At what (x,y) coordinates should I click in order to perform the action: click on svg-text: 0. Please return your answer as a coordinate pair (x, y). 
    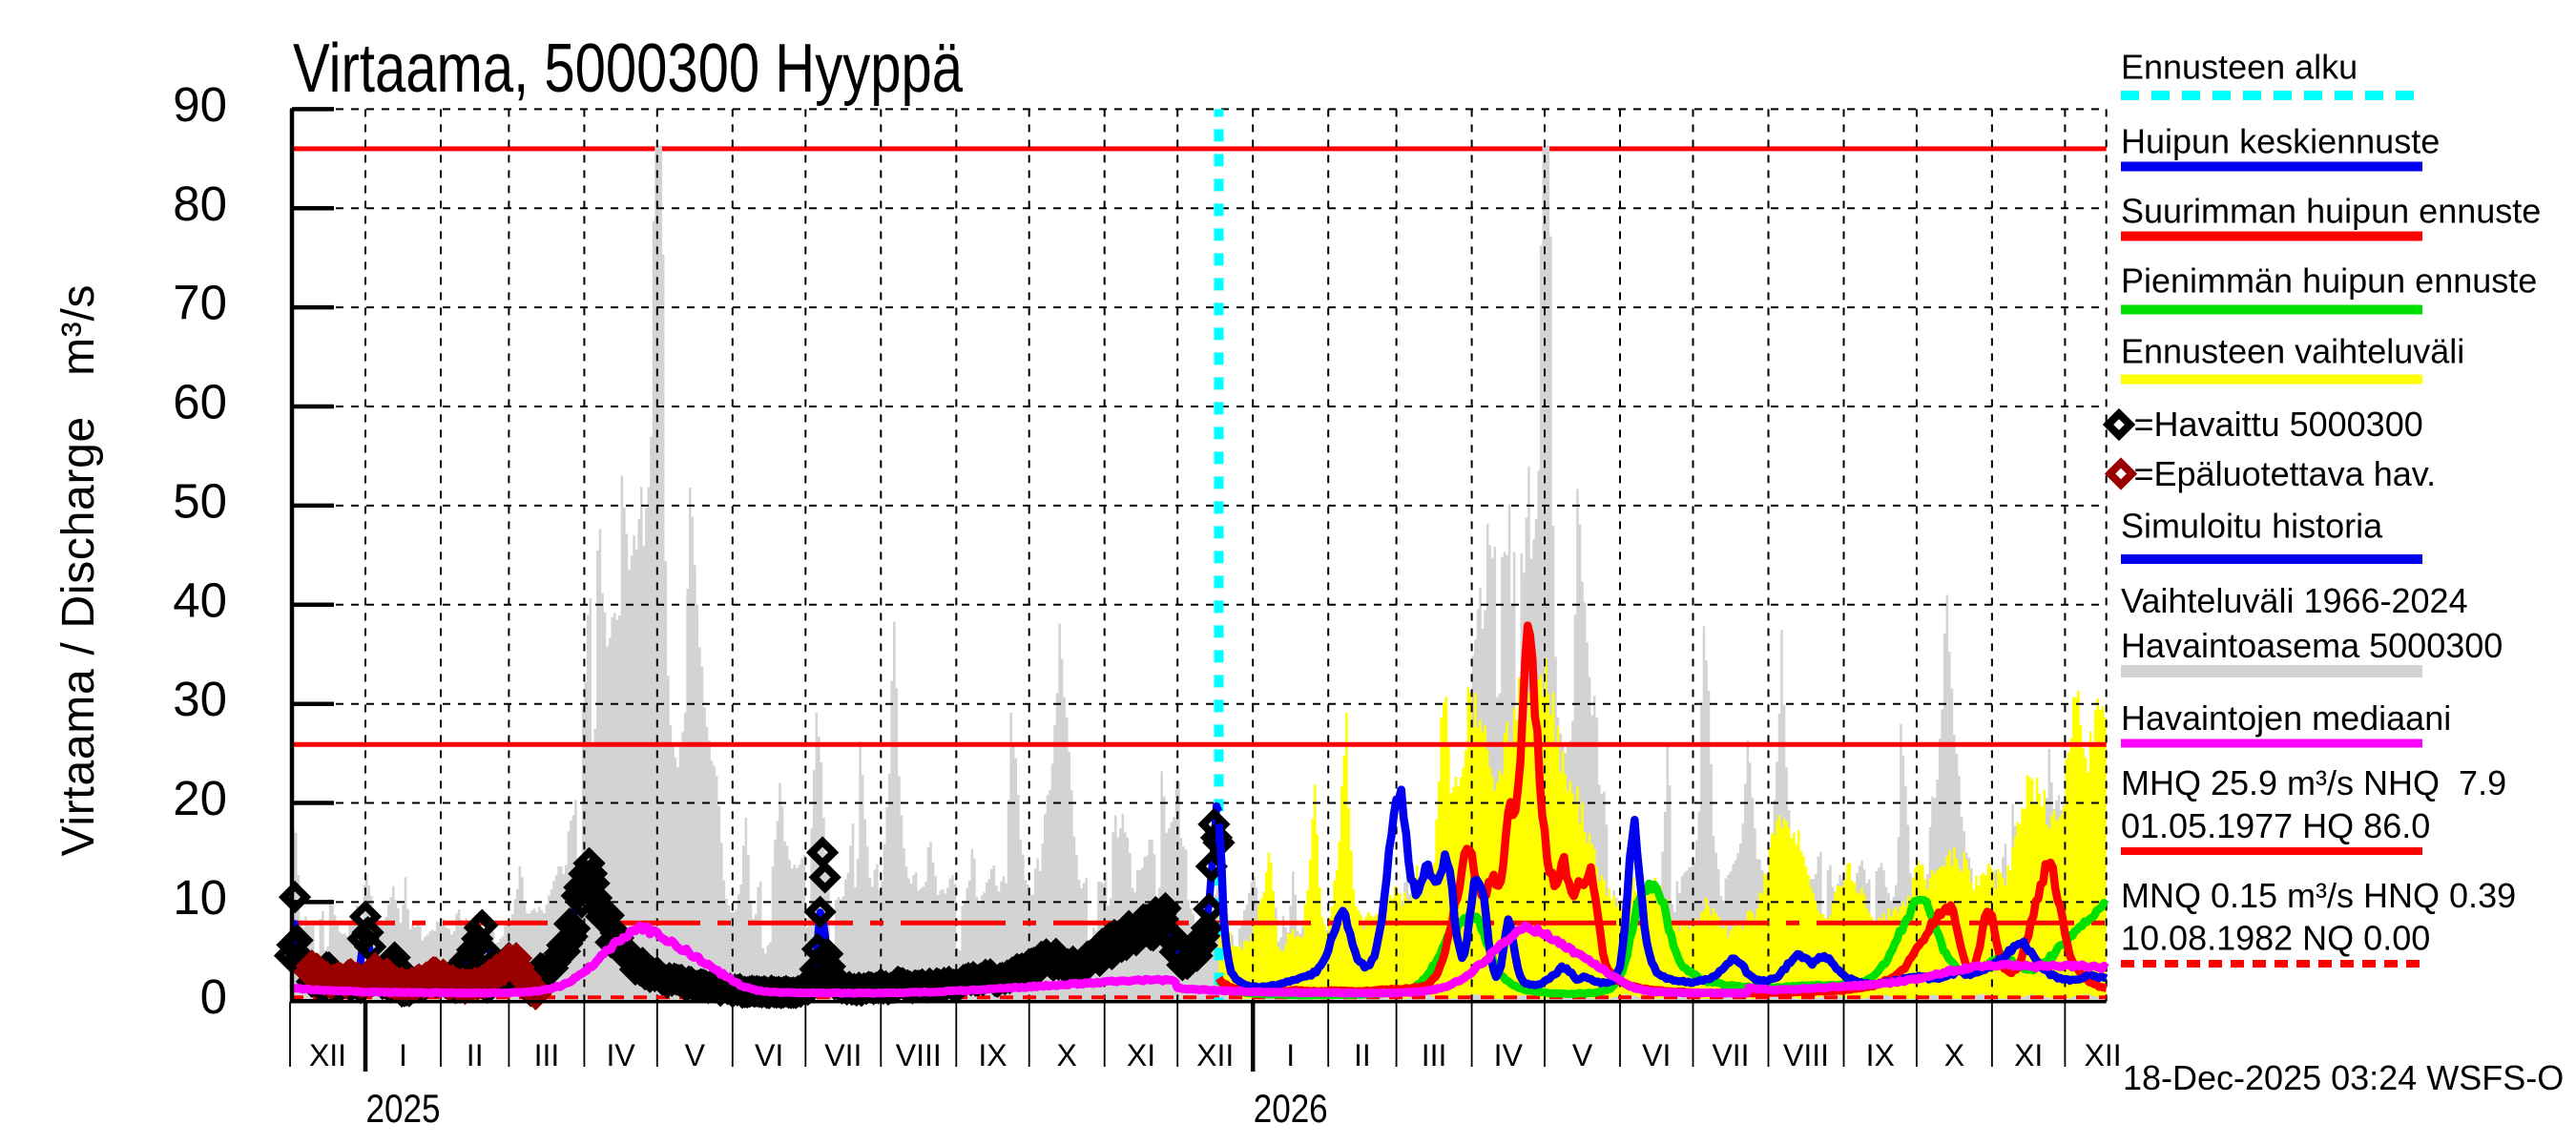
    Looking at the image, I should click on (213, 996).